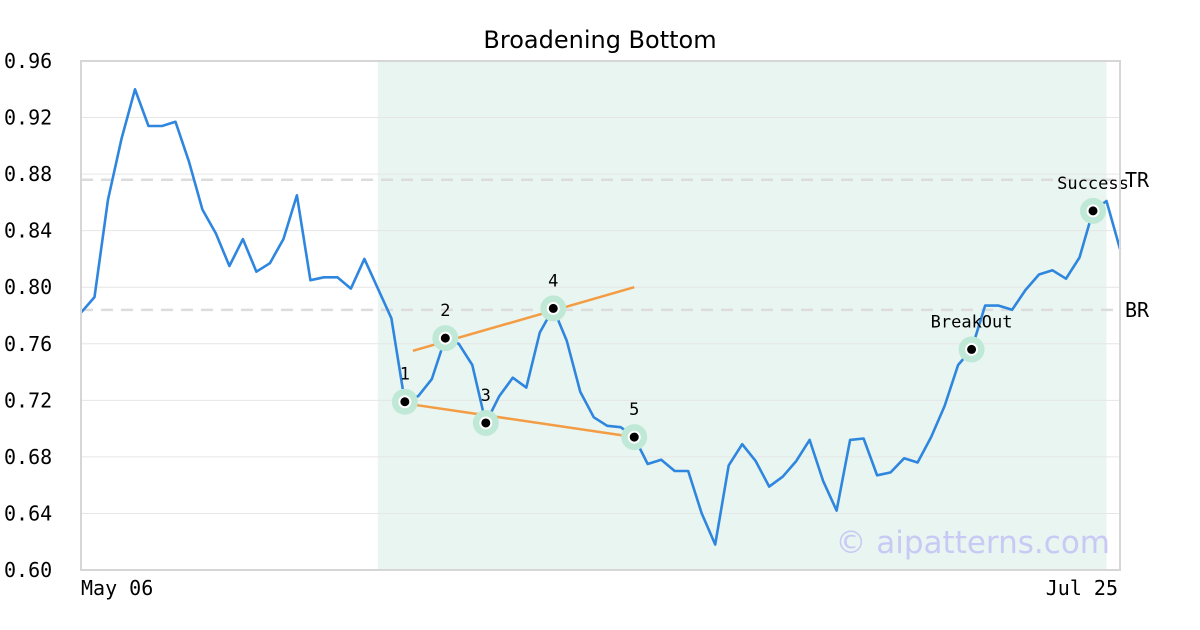  I want to click on x-axis: May 06 Jul 25, so click(599, 588).